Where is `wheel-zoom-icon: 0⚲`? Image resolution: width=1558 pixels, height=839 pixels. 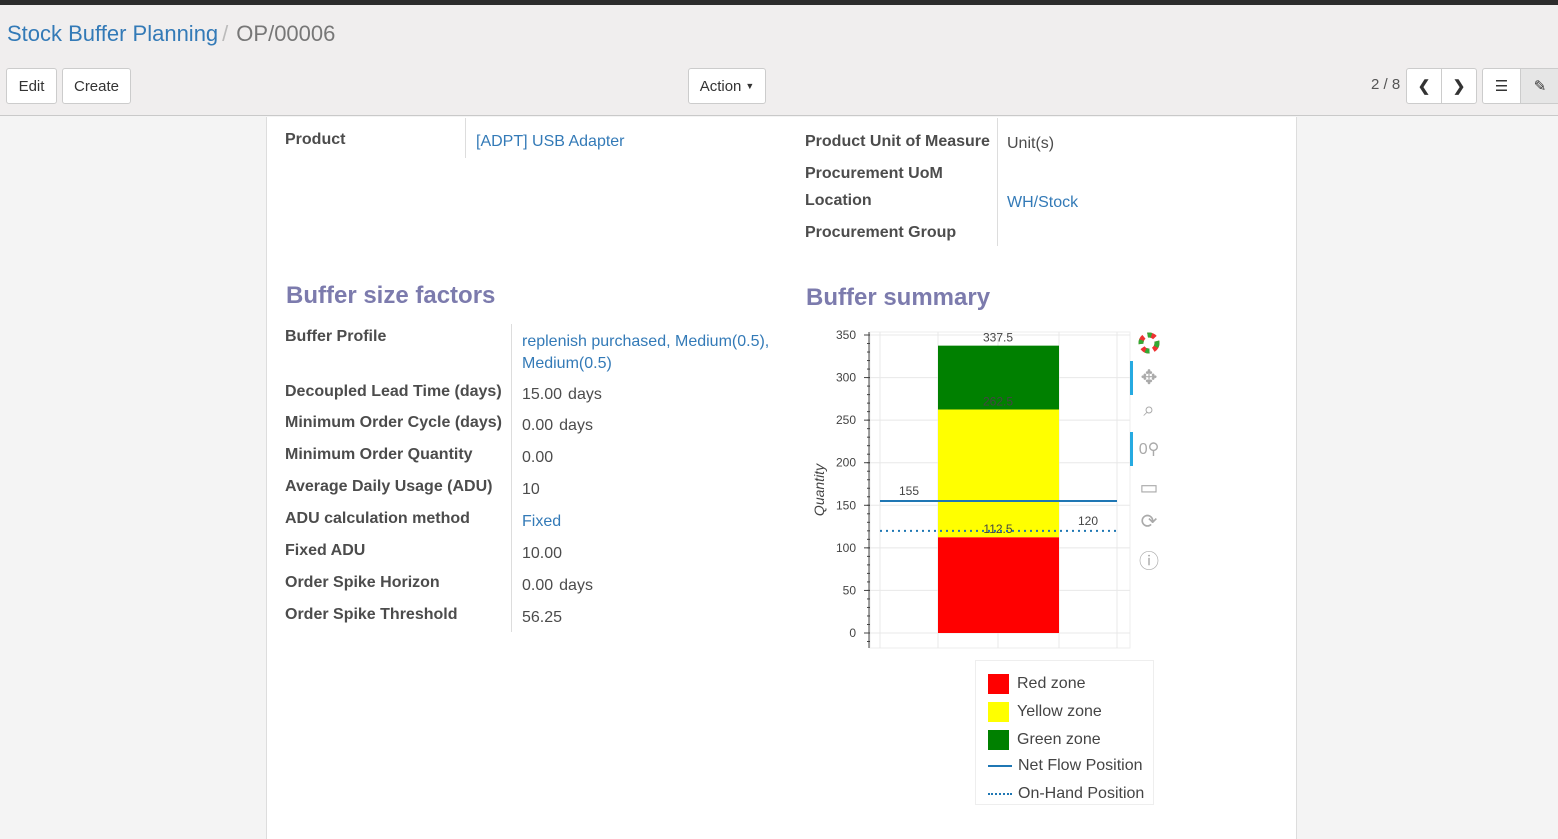 wheel-zoom-icon: 0⚲ is located at coordinates (1149, 449).